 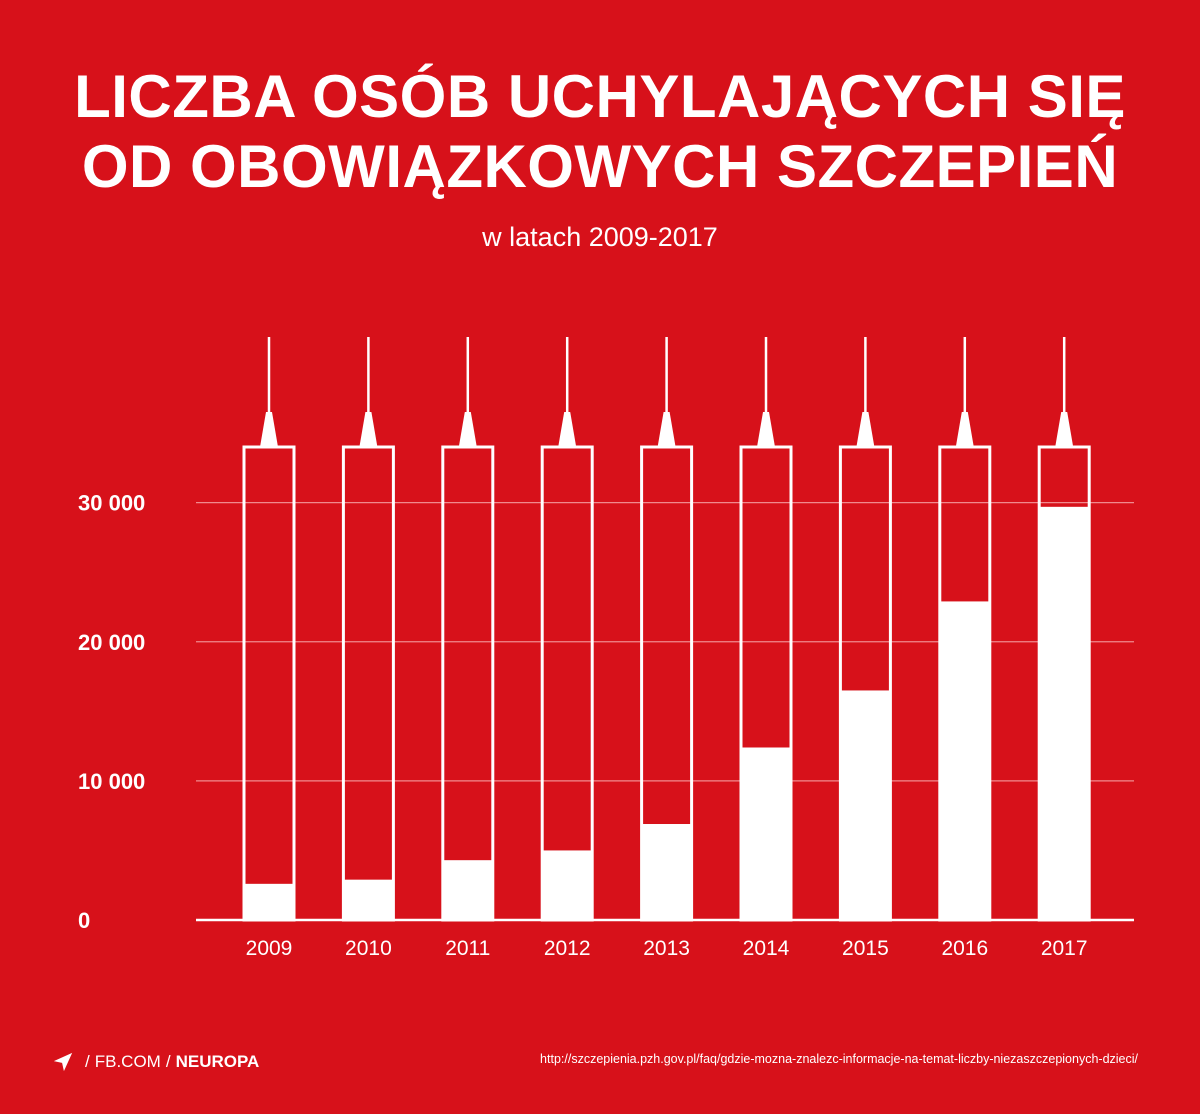 I want to click on y-tick-label: 30 000, so click(x=111, y=503).